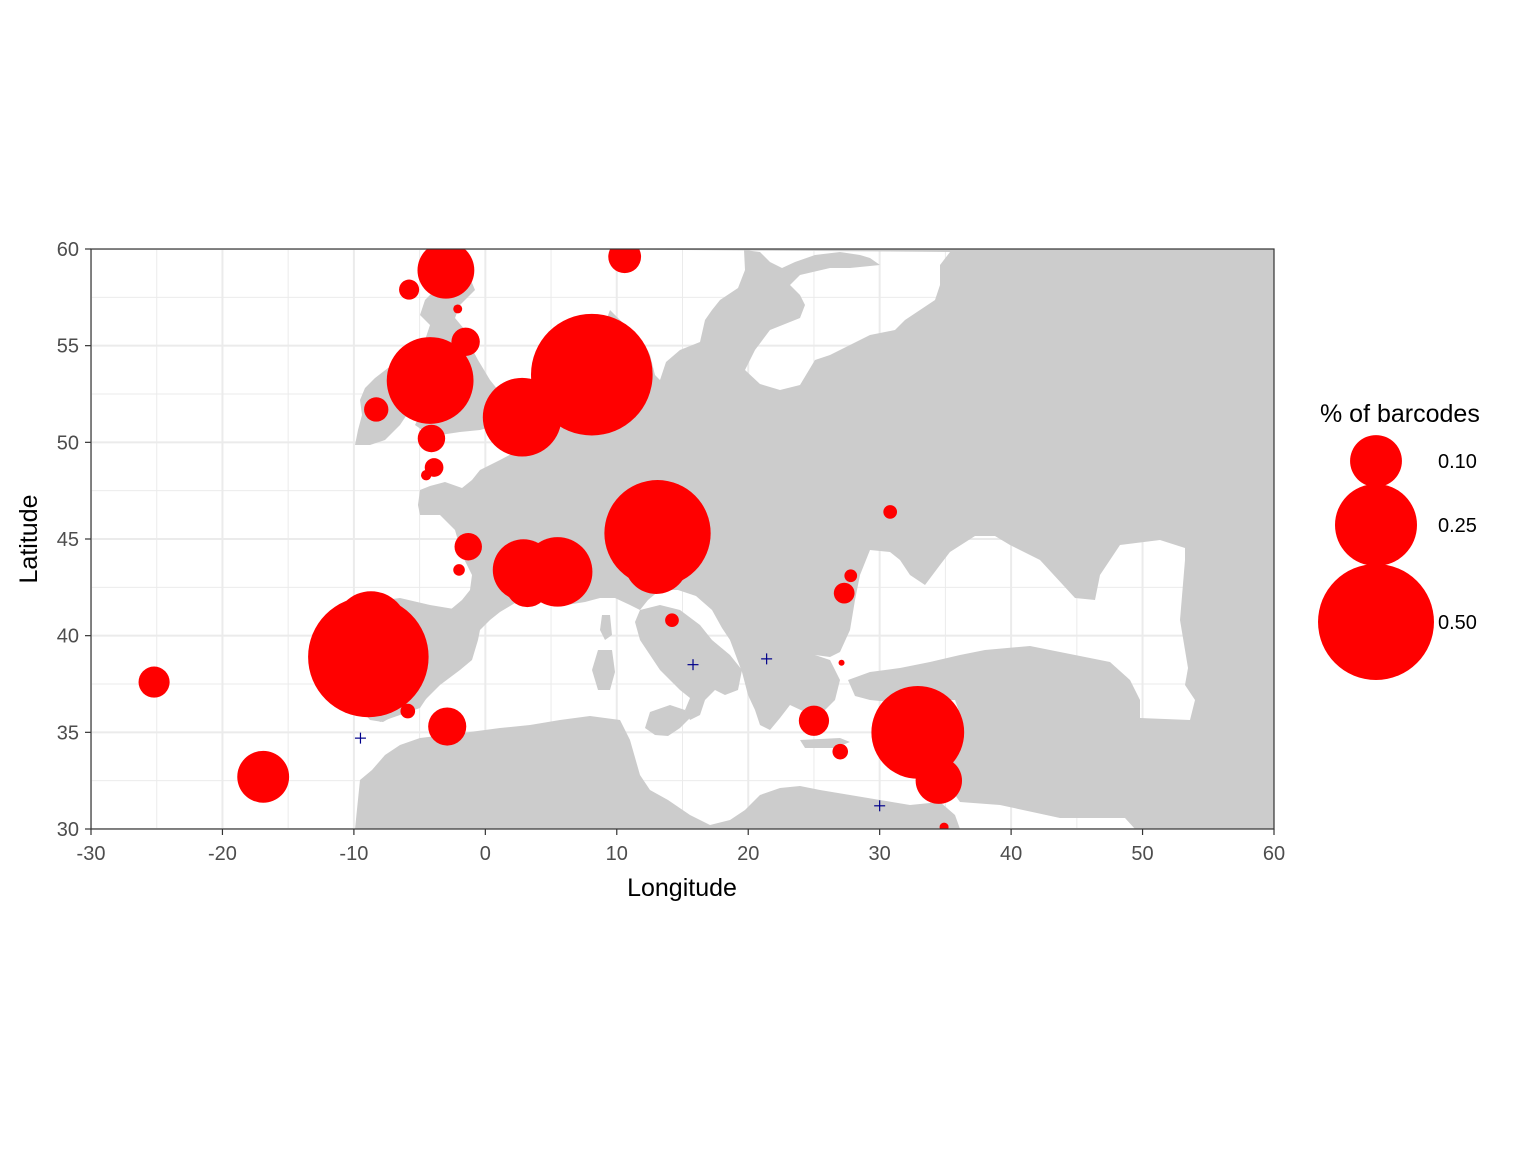 This screenshot has width=1536, height=1152. I want to click on x-tick-label: 10, so click(617, 854).